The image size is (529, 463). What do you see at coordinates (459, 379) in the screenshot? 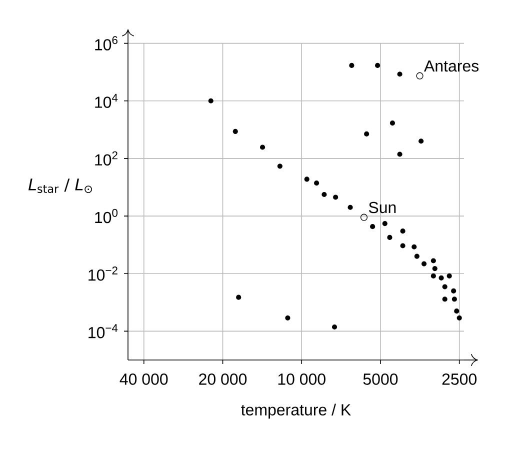
I see `x-tick-label: 2500` at bounding box center [459, 379].